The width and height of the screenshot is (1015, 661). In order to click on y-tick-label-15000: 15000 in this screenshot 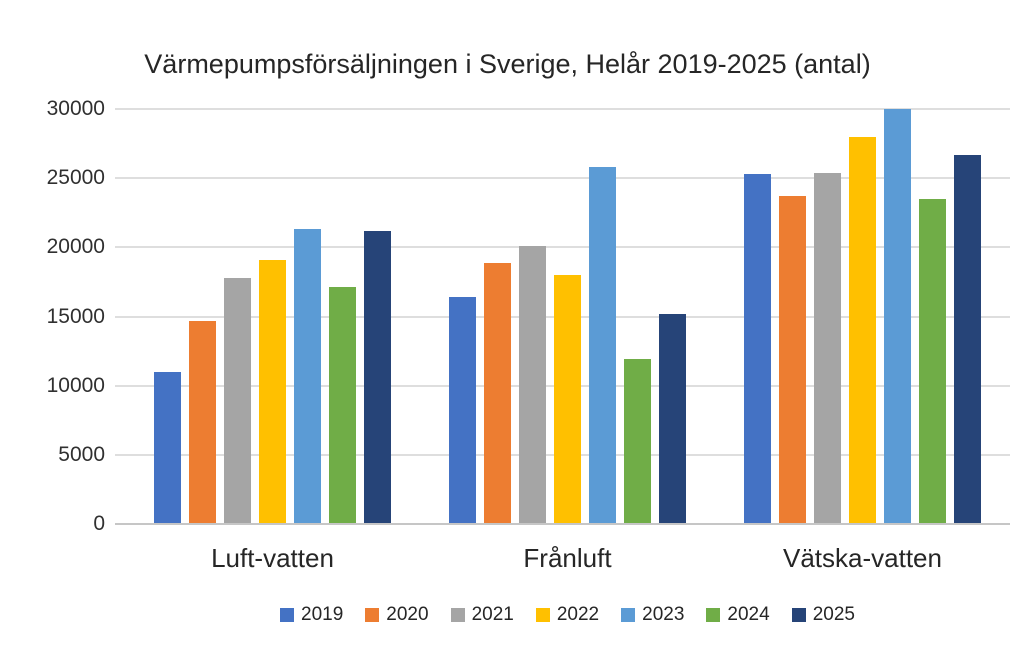, I will do `click(75, 316)`.